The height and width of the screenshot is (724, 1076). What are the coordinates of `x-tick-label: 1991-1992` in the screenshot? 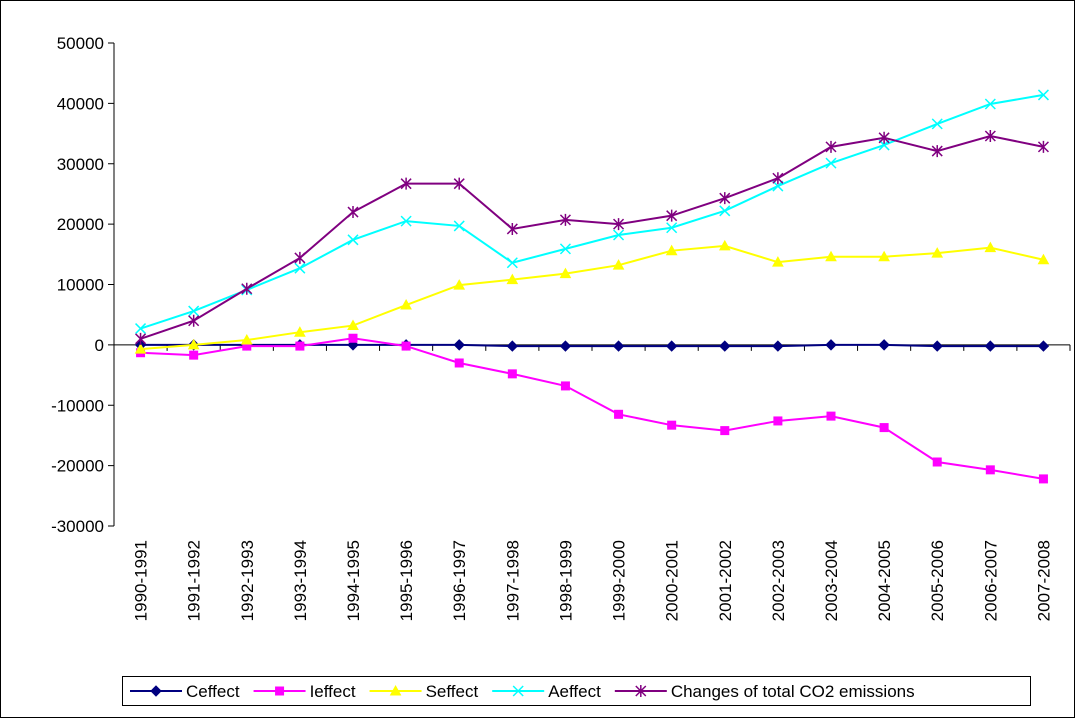 It's located at (194, 580).